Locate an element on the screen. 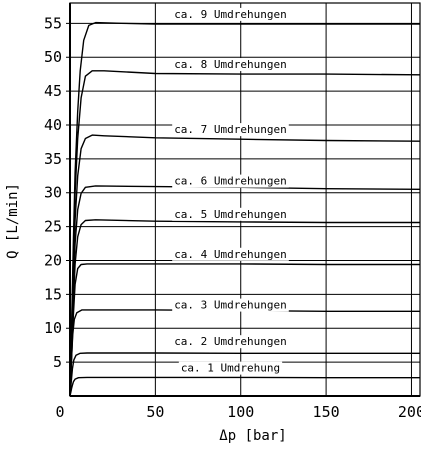 This screenshot has width=421, height=457. curve-label: ca. 4 Umdrehungen is located at coordinates (230, 254).